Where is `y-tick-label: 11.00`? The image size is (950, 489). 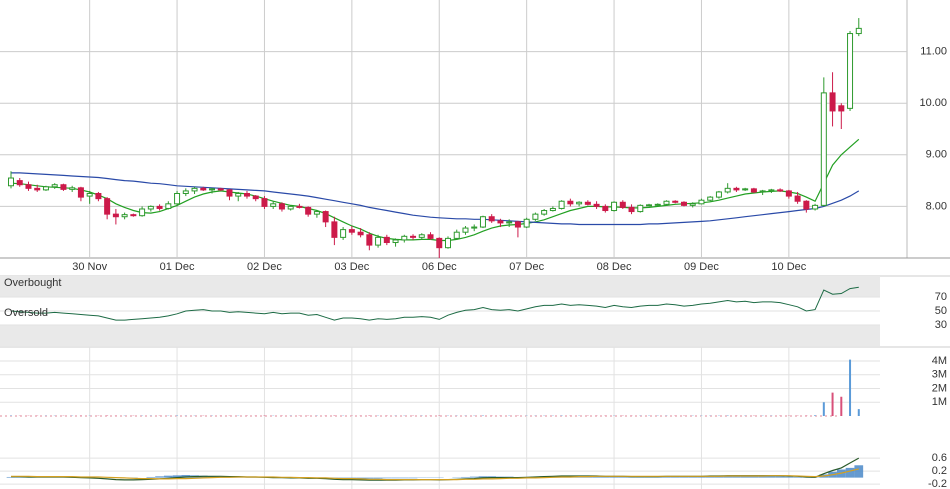 y-tick-label: 11.00 is located at coordinates (933, 52).